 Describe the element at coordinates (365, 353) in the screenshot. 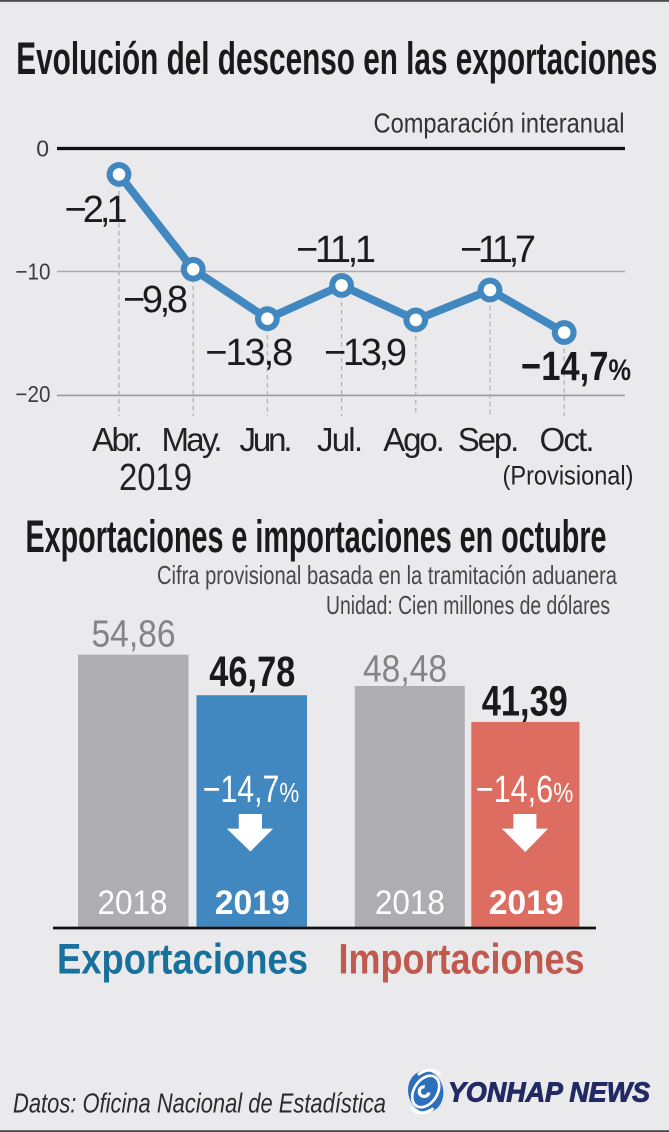

I see `svg-text: −13,9` at that location.